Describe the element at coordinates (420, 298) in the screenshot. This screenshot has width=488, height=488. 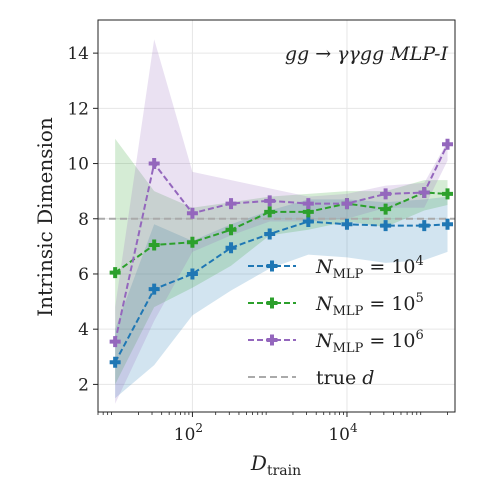
I see `legend-label-exp: 5` at that location.